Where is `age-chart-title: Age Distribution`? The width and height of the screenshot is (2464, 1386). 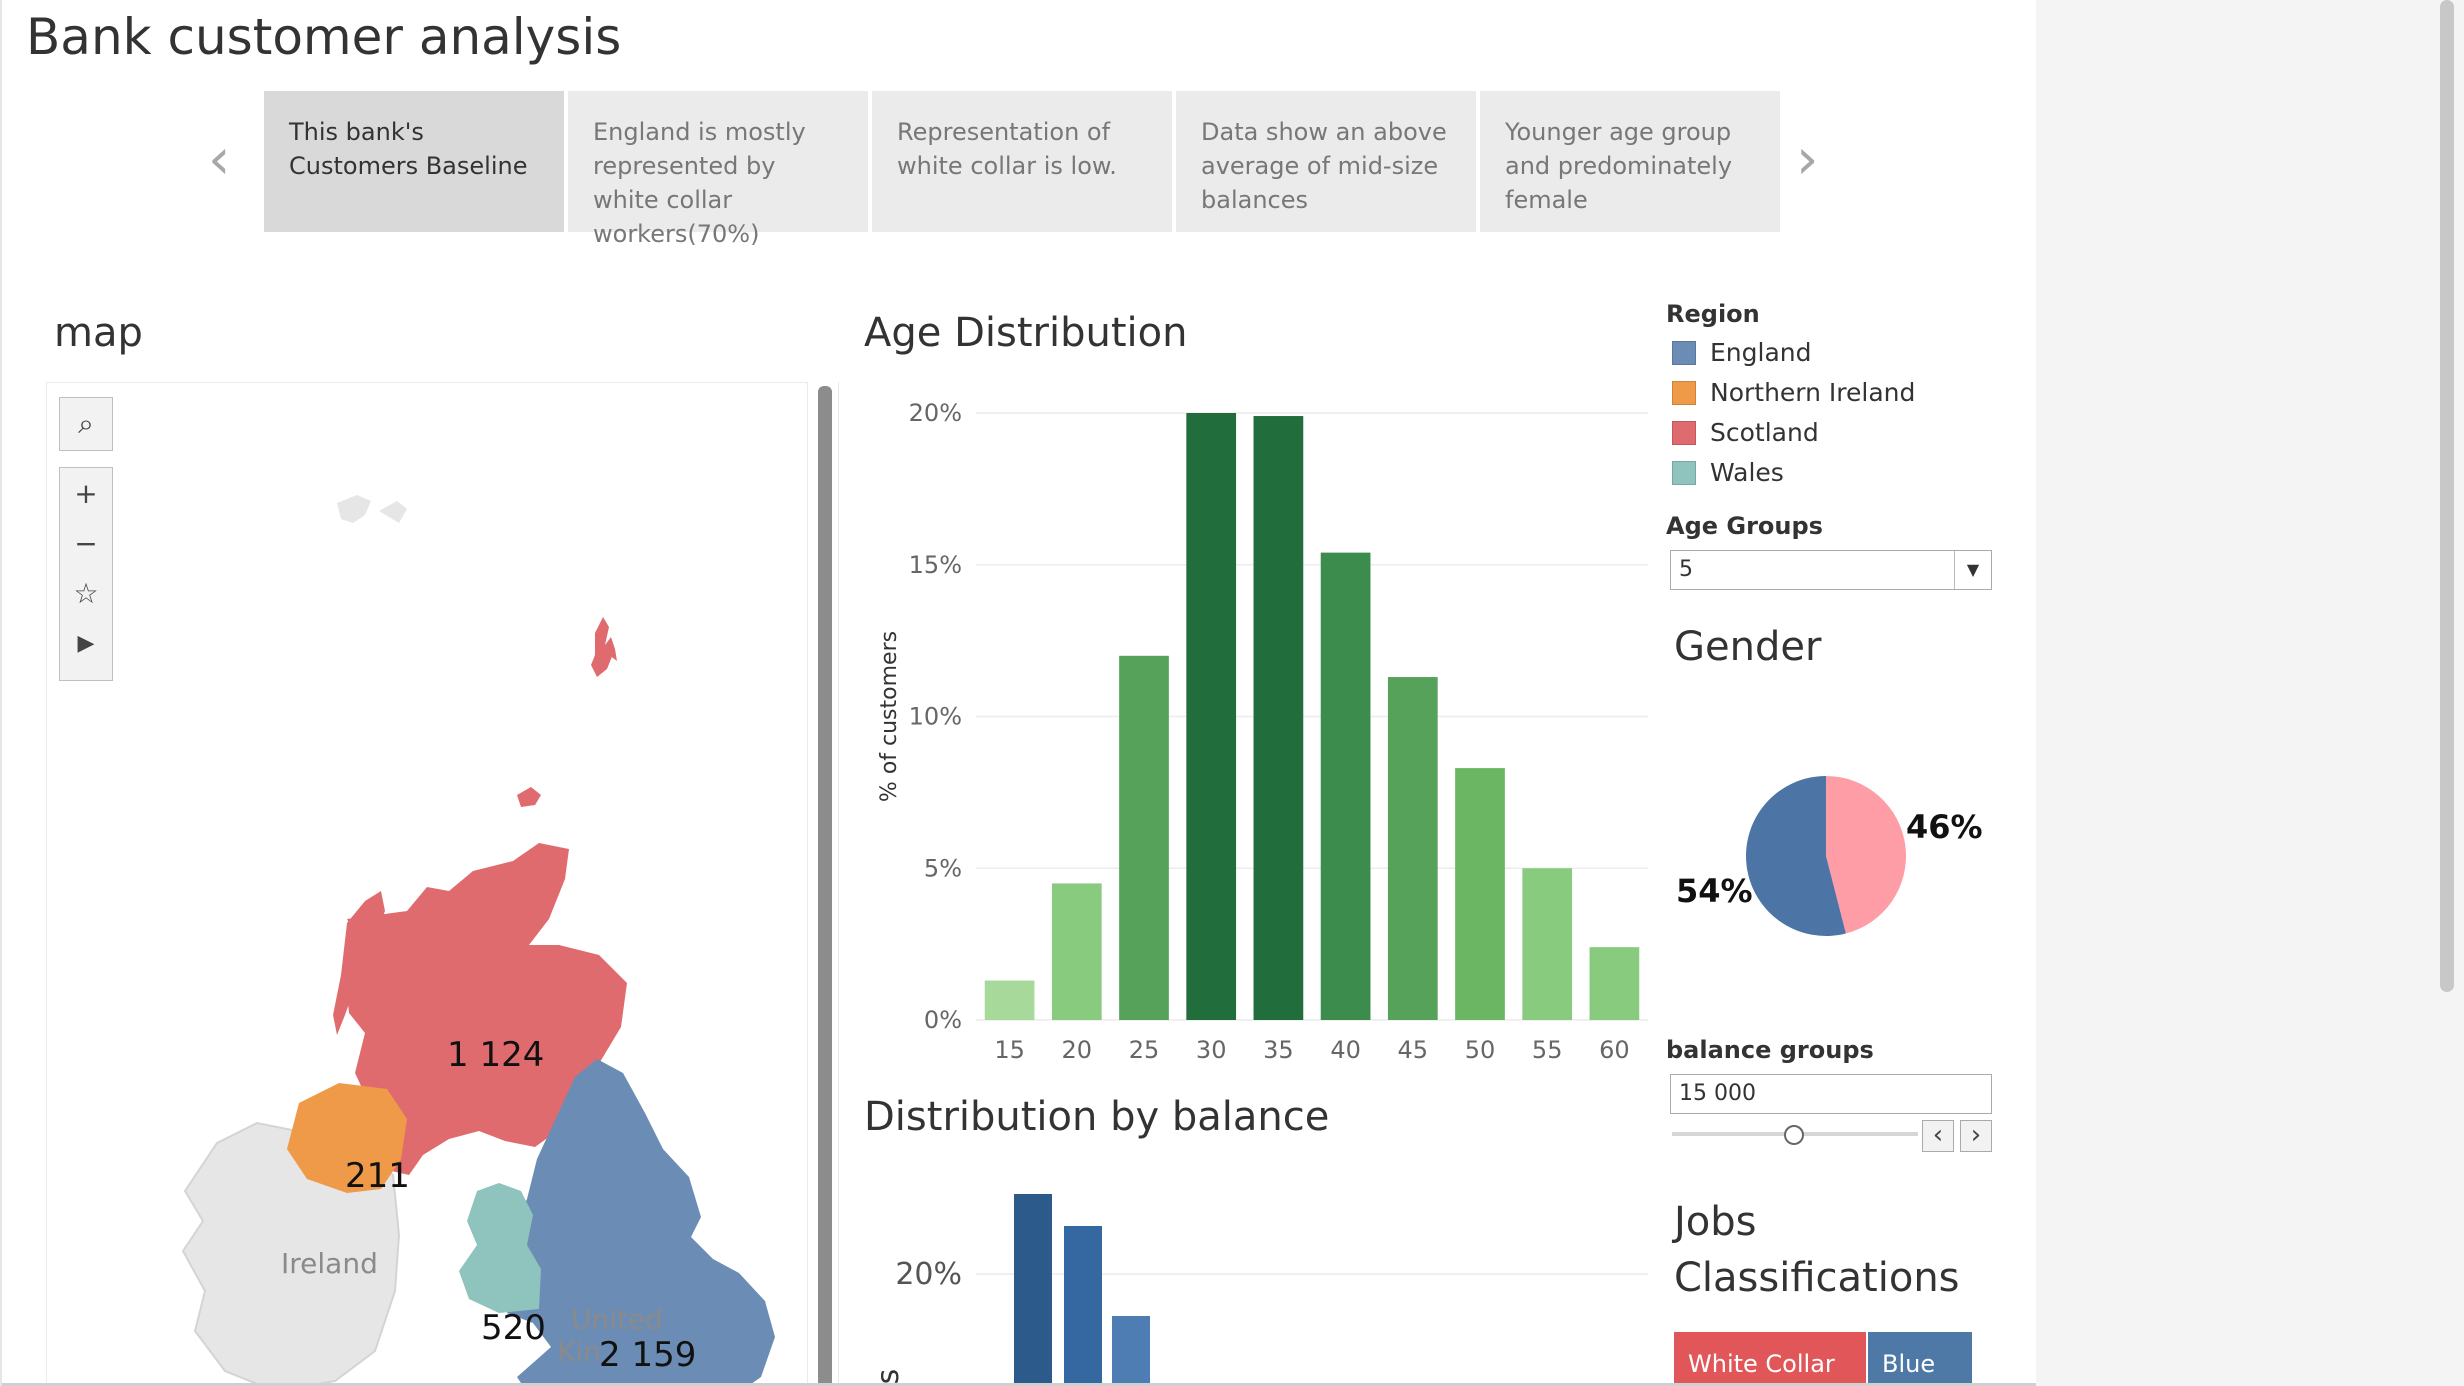
age-chart-title: Age Distribution is located at coordinates (1026, 333).